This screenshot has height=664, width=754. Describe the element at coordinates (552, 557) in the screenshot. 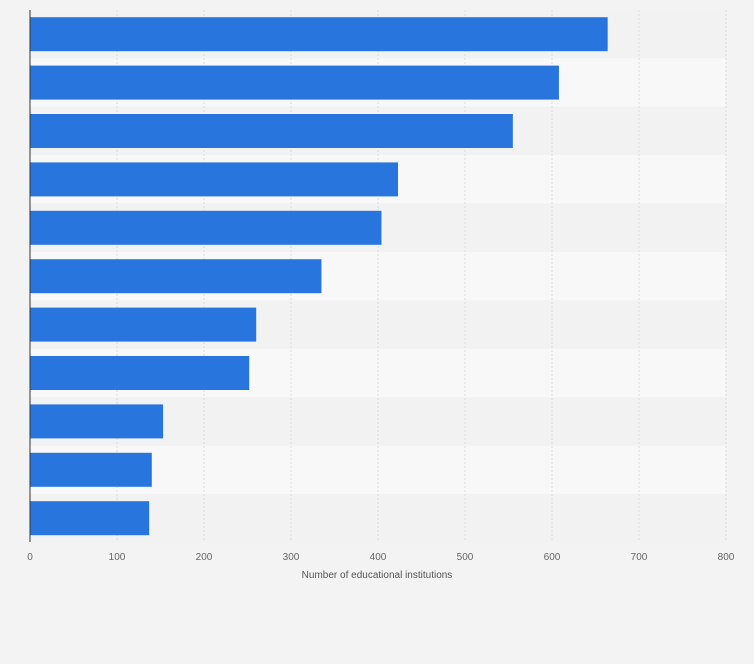

I see `x-tick-label: 600` at that location.